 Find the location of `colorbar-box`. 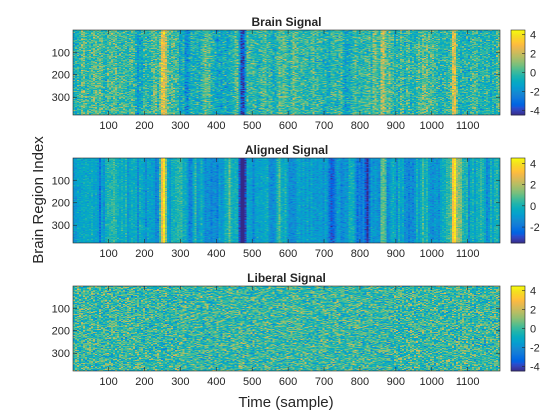

colorbar-box is located at coordinates (518, 200).